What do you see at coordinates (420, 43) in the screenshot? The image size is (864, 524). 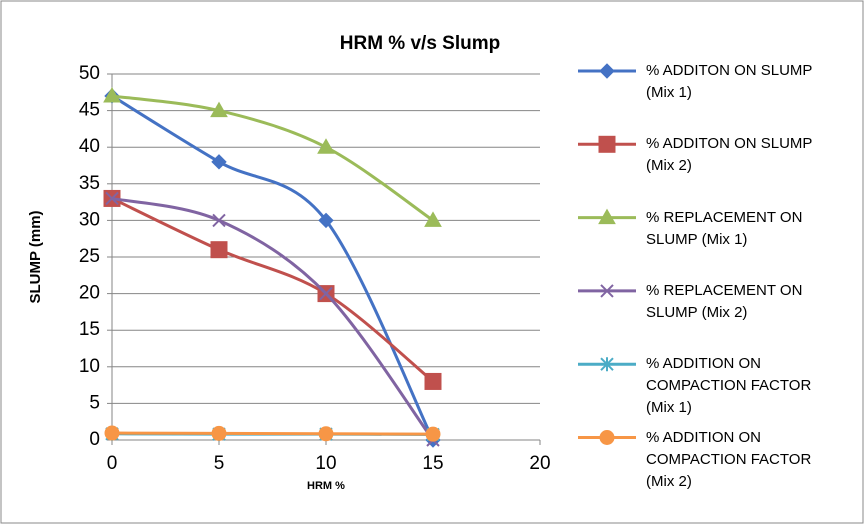 I see `chart-title: HRM % v/s Slump` at bounding box center [420, 43].